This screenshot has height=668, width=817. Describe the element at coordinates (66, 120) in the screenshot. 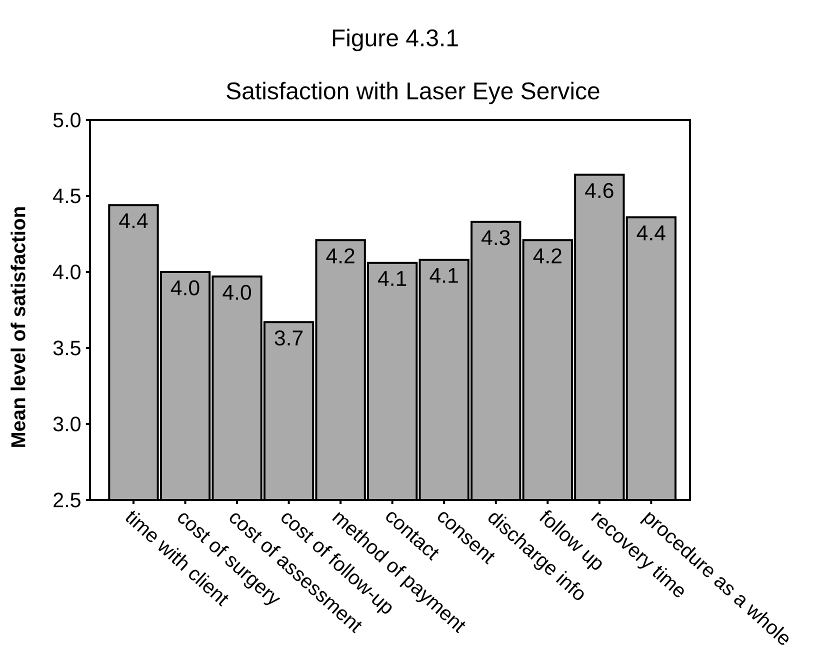

I see `y-tick-label: 5.0` at that location.